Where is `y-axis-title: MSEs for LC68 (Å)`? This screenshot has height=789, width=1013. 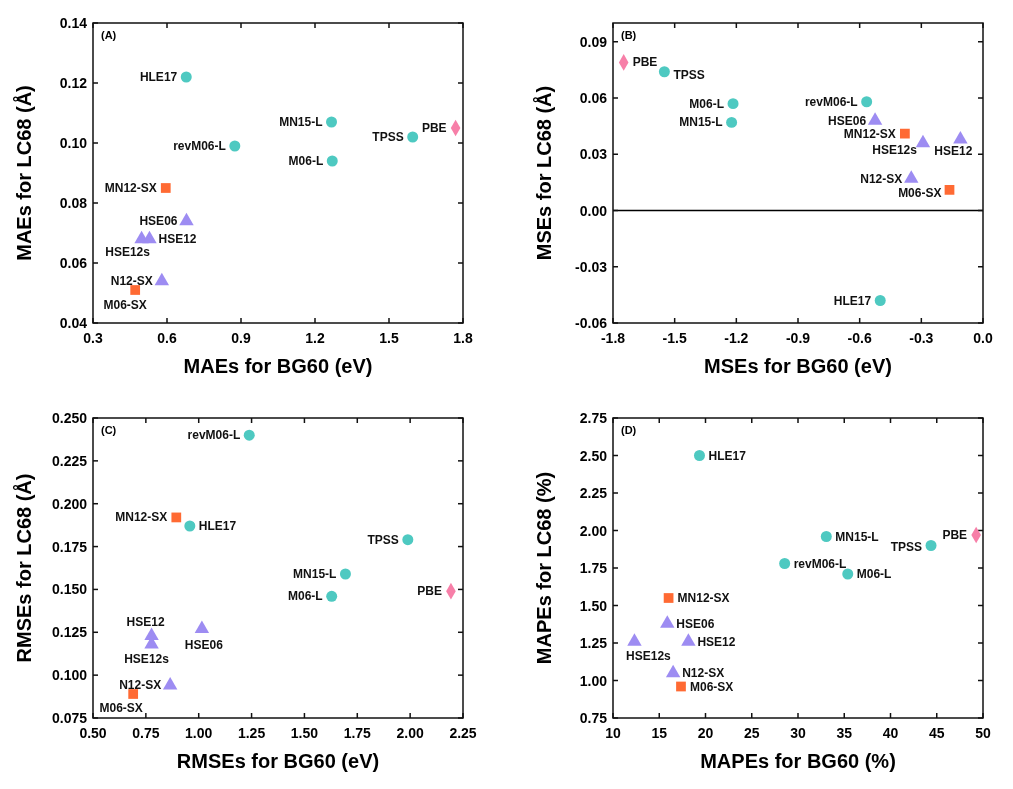
y-axis-title: MSEs for LC68 (Å) is located at coordinates (543, 173).